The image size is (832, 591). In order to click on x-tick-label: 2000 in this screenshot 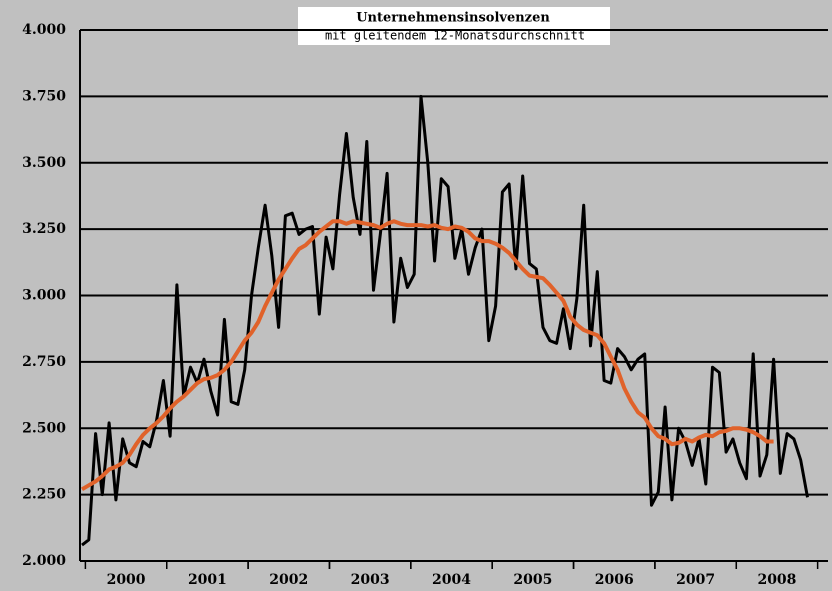, I will do `click(126, 580)`.